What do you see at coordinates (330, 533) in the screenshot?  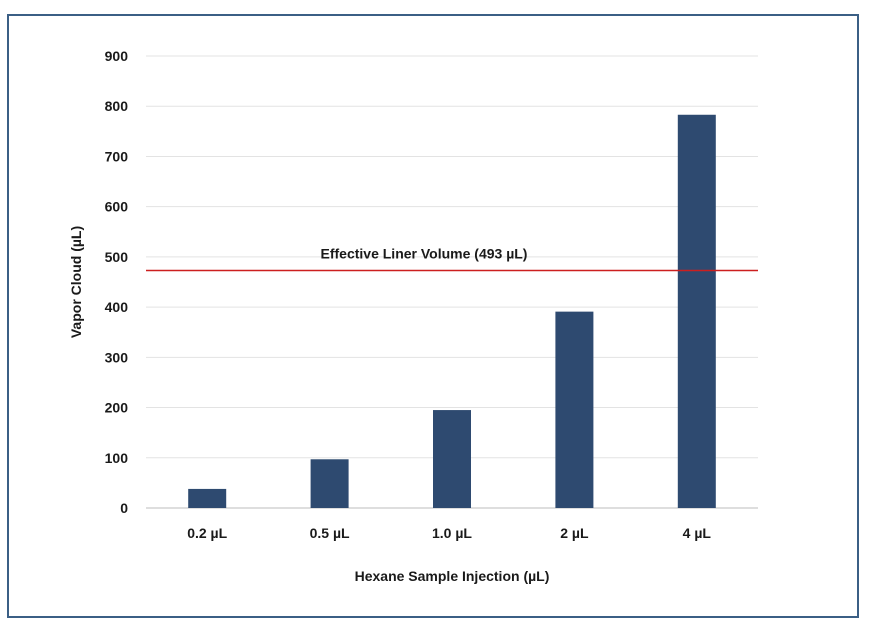 I see `x-tick-label: 0.5 µL` at bounding box center [330, 533].